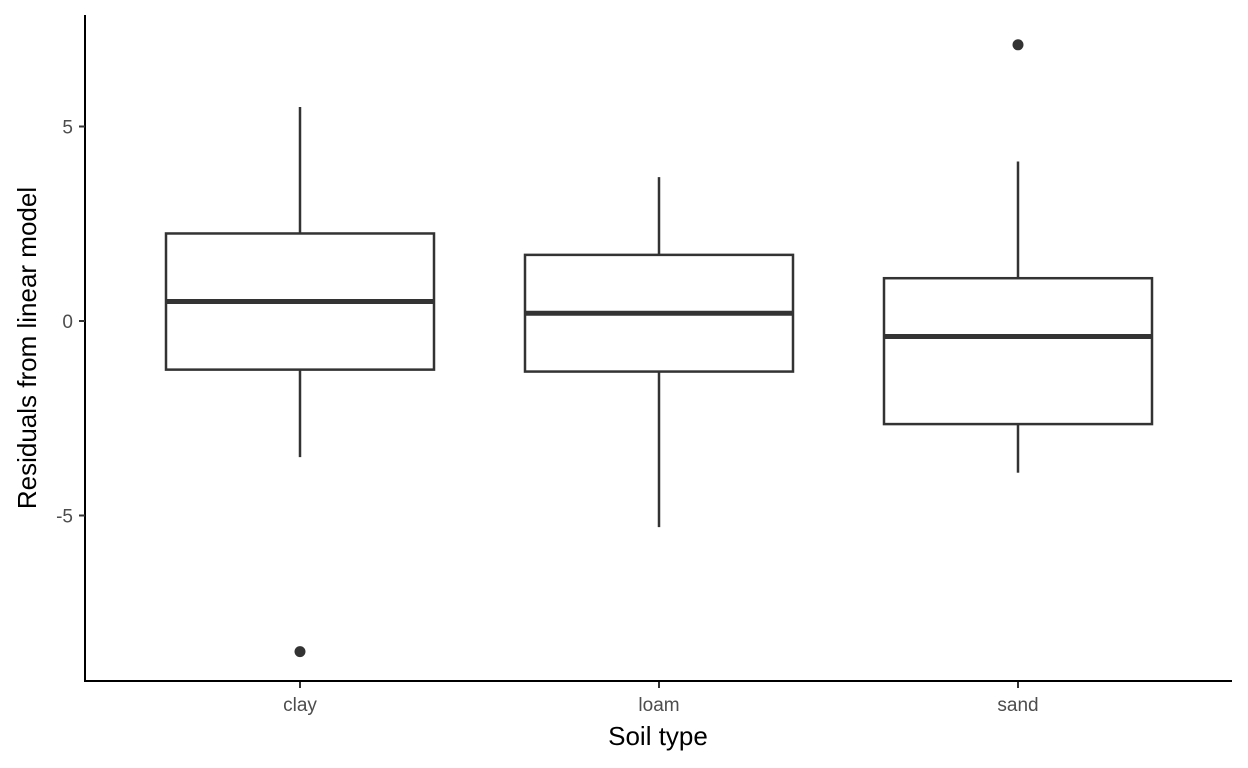 The width and height of the screenshot is (1248, 768). I want to click on y-tick-label: 5, so click(67, 128).